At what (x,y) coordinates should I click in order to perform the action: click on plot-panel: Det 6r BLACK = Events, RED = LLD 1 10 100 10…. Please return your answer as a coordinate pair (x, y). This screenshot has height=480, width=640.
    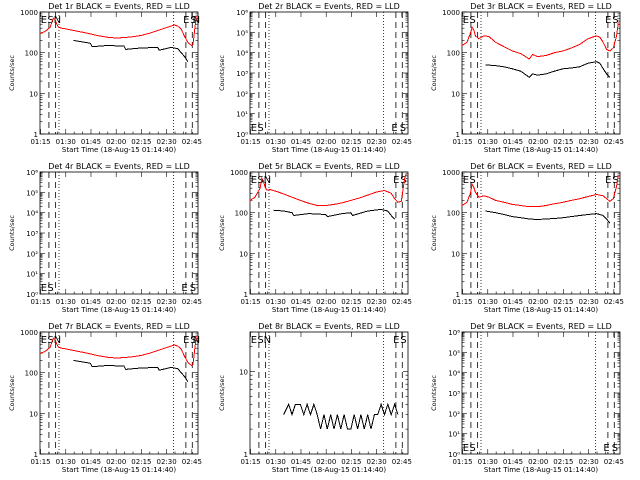
    Looking at the image, I should click on (527, 238).